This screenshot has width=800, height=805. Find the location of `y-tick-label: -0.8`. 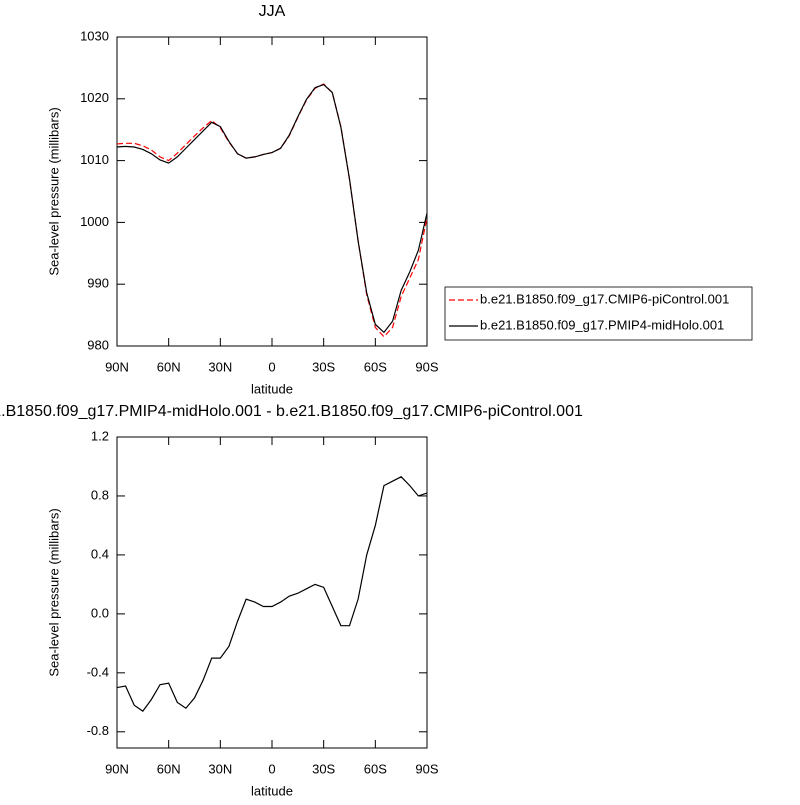

y-tick-label: -0.8 is located at coordinates (98, 730).